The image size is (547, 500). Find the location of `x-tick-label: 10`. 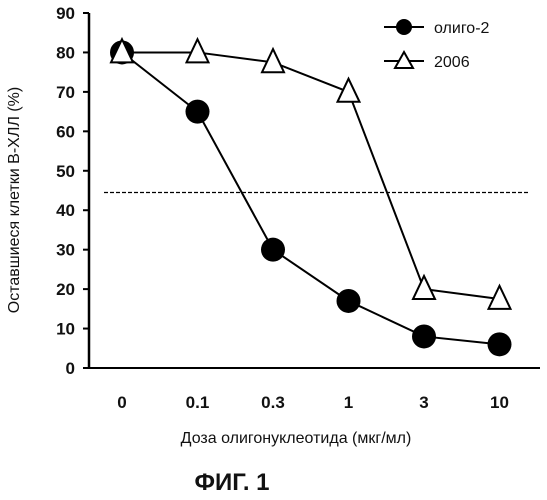

x-tick-label: 10 is located at coordinates (499, 402).